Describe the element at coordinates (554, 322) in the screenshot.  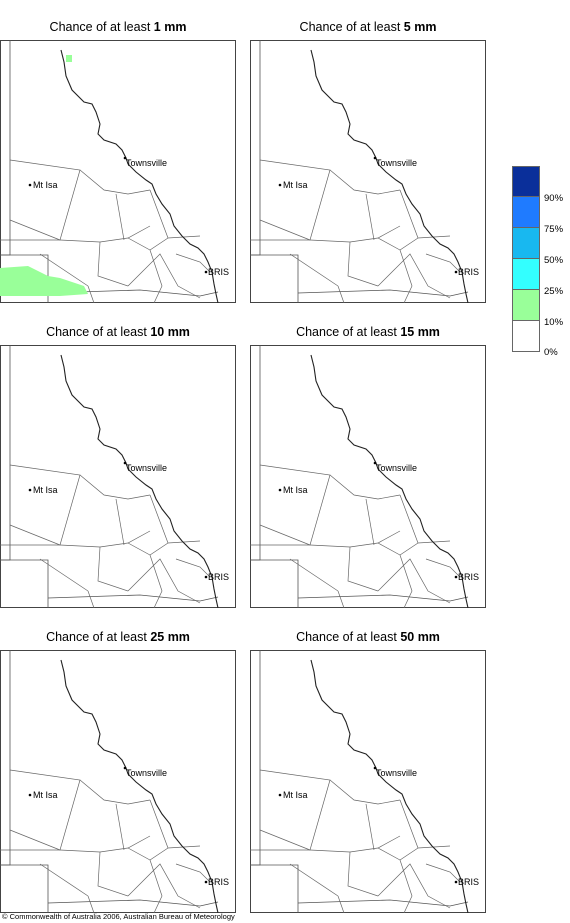
I see `legend-label-10: 10%` at that location.